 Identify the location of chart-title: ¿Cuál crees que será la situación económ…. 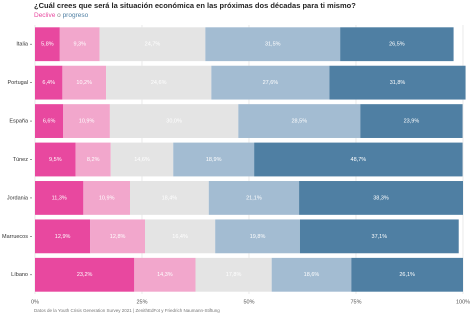
(195, 5).